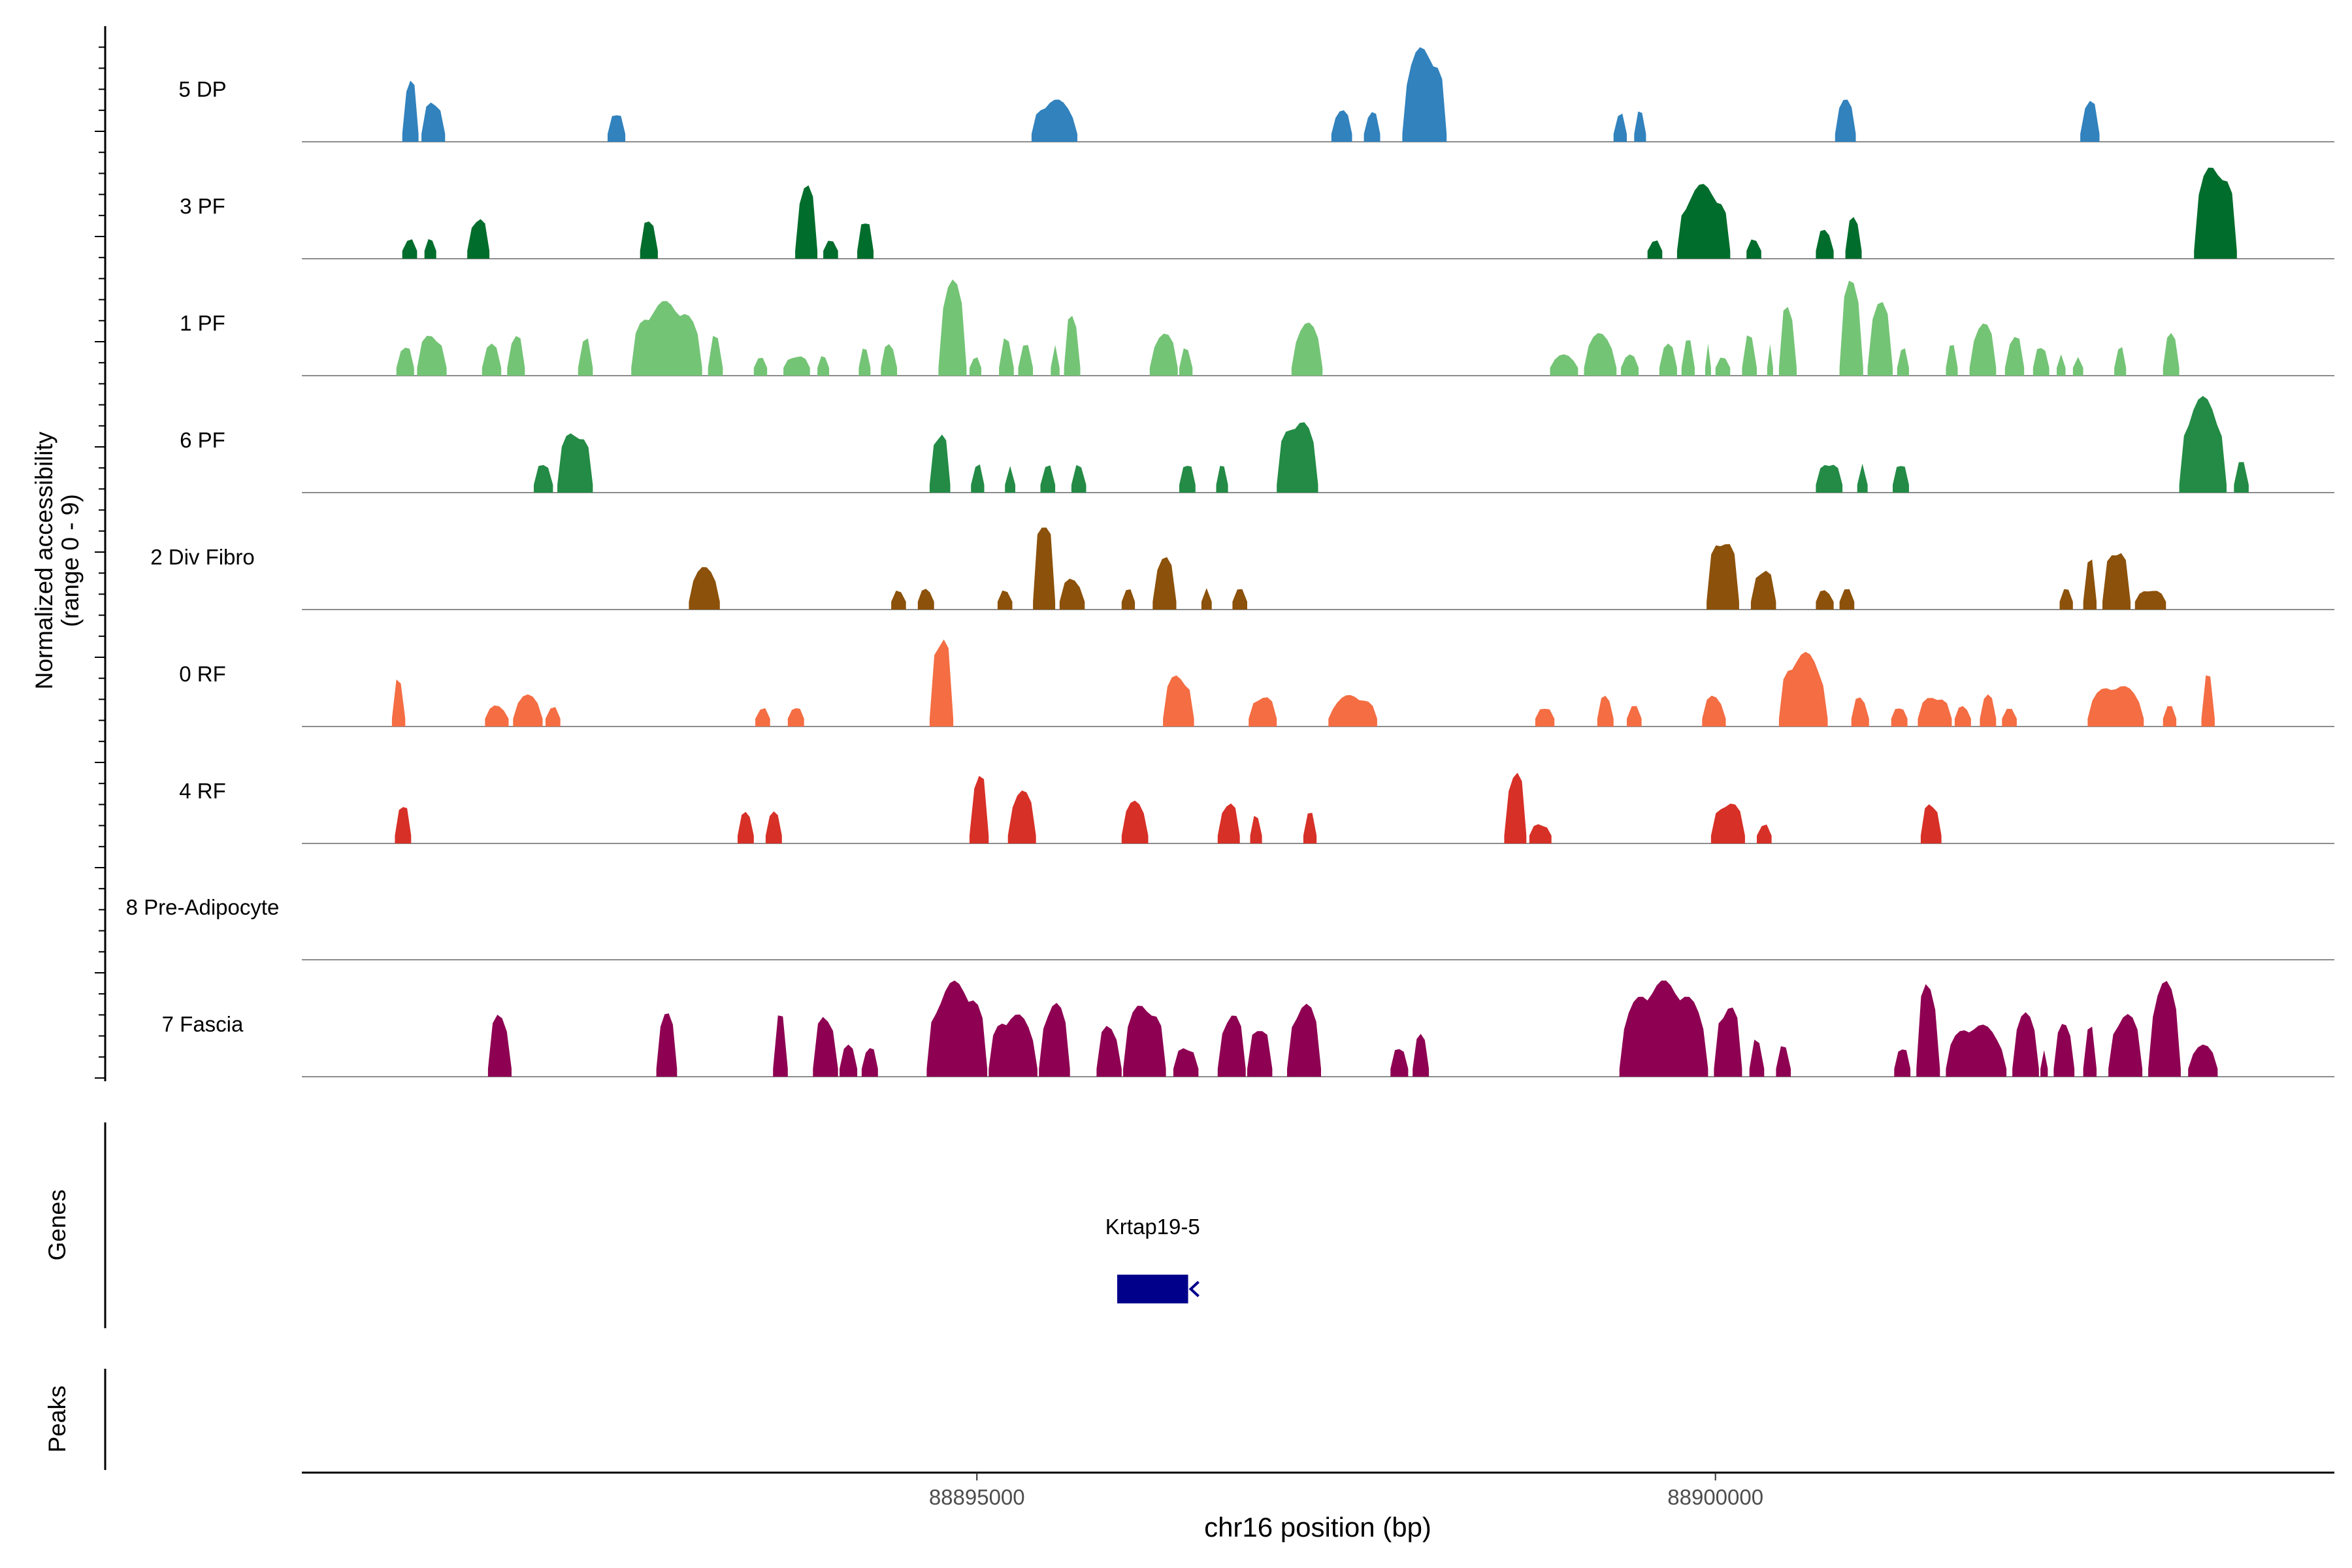 The width and height of the screenshot is (2352, 1568). I want to click on track-4-rf: 4 RF, so click(1256, 808).